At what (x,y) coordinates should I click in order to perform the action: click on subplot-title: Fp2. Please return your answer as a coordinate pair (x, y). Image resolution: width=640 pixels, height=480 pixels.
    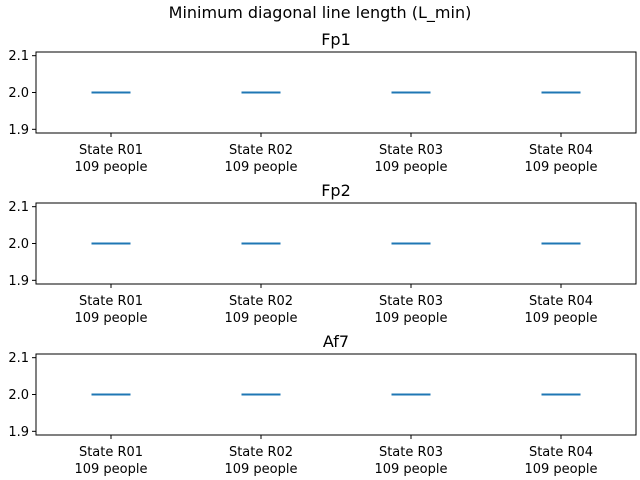
    Looking at the image, I should click on (336, 190).